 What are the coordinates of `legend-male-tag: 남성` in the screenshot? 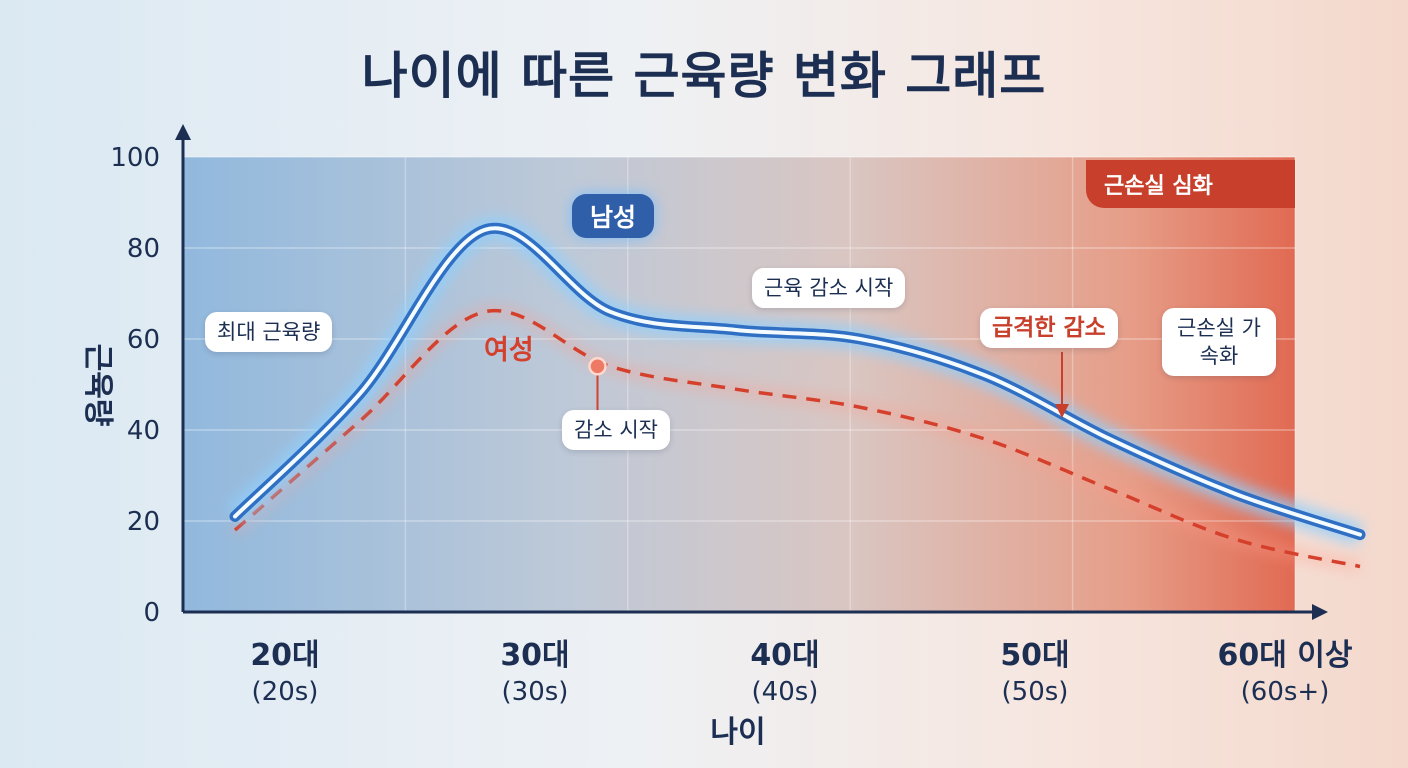 It's located at (613, 216).